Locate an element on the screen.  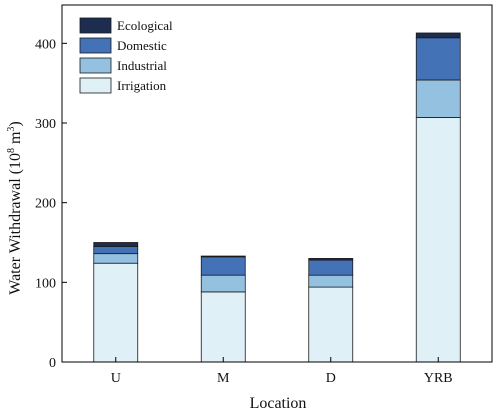
y-axis-title-mid: m is located at coordinates (15, 139).